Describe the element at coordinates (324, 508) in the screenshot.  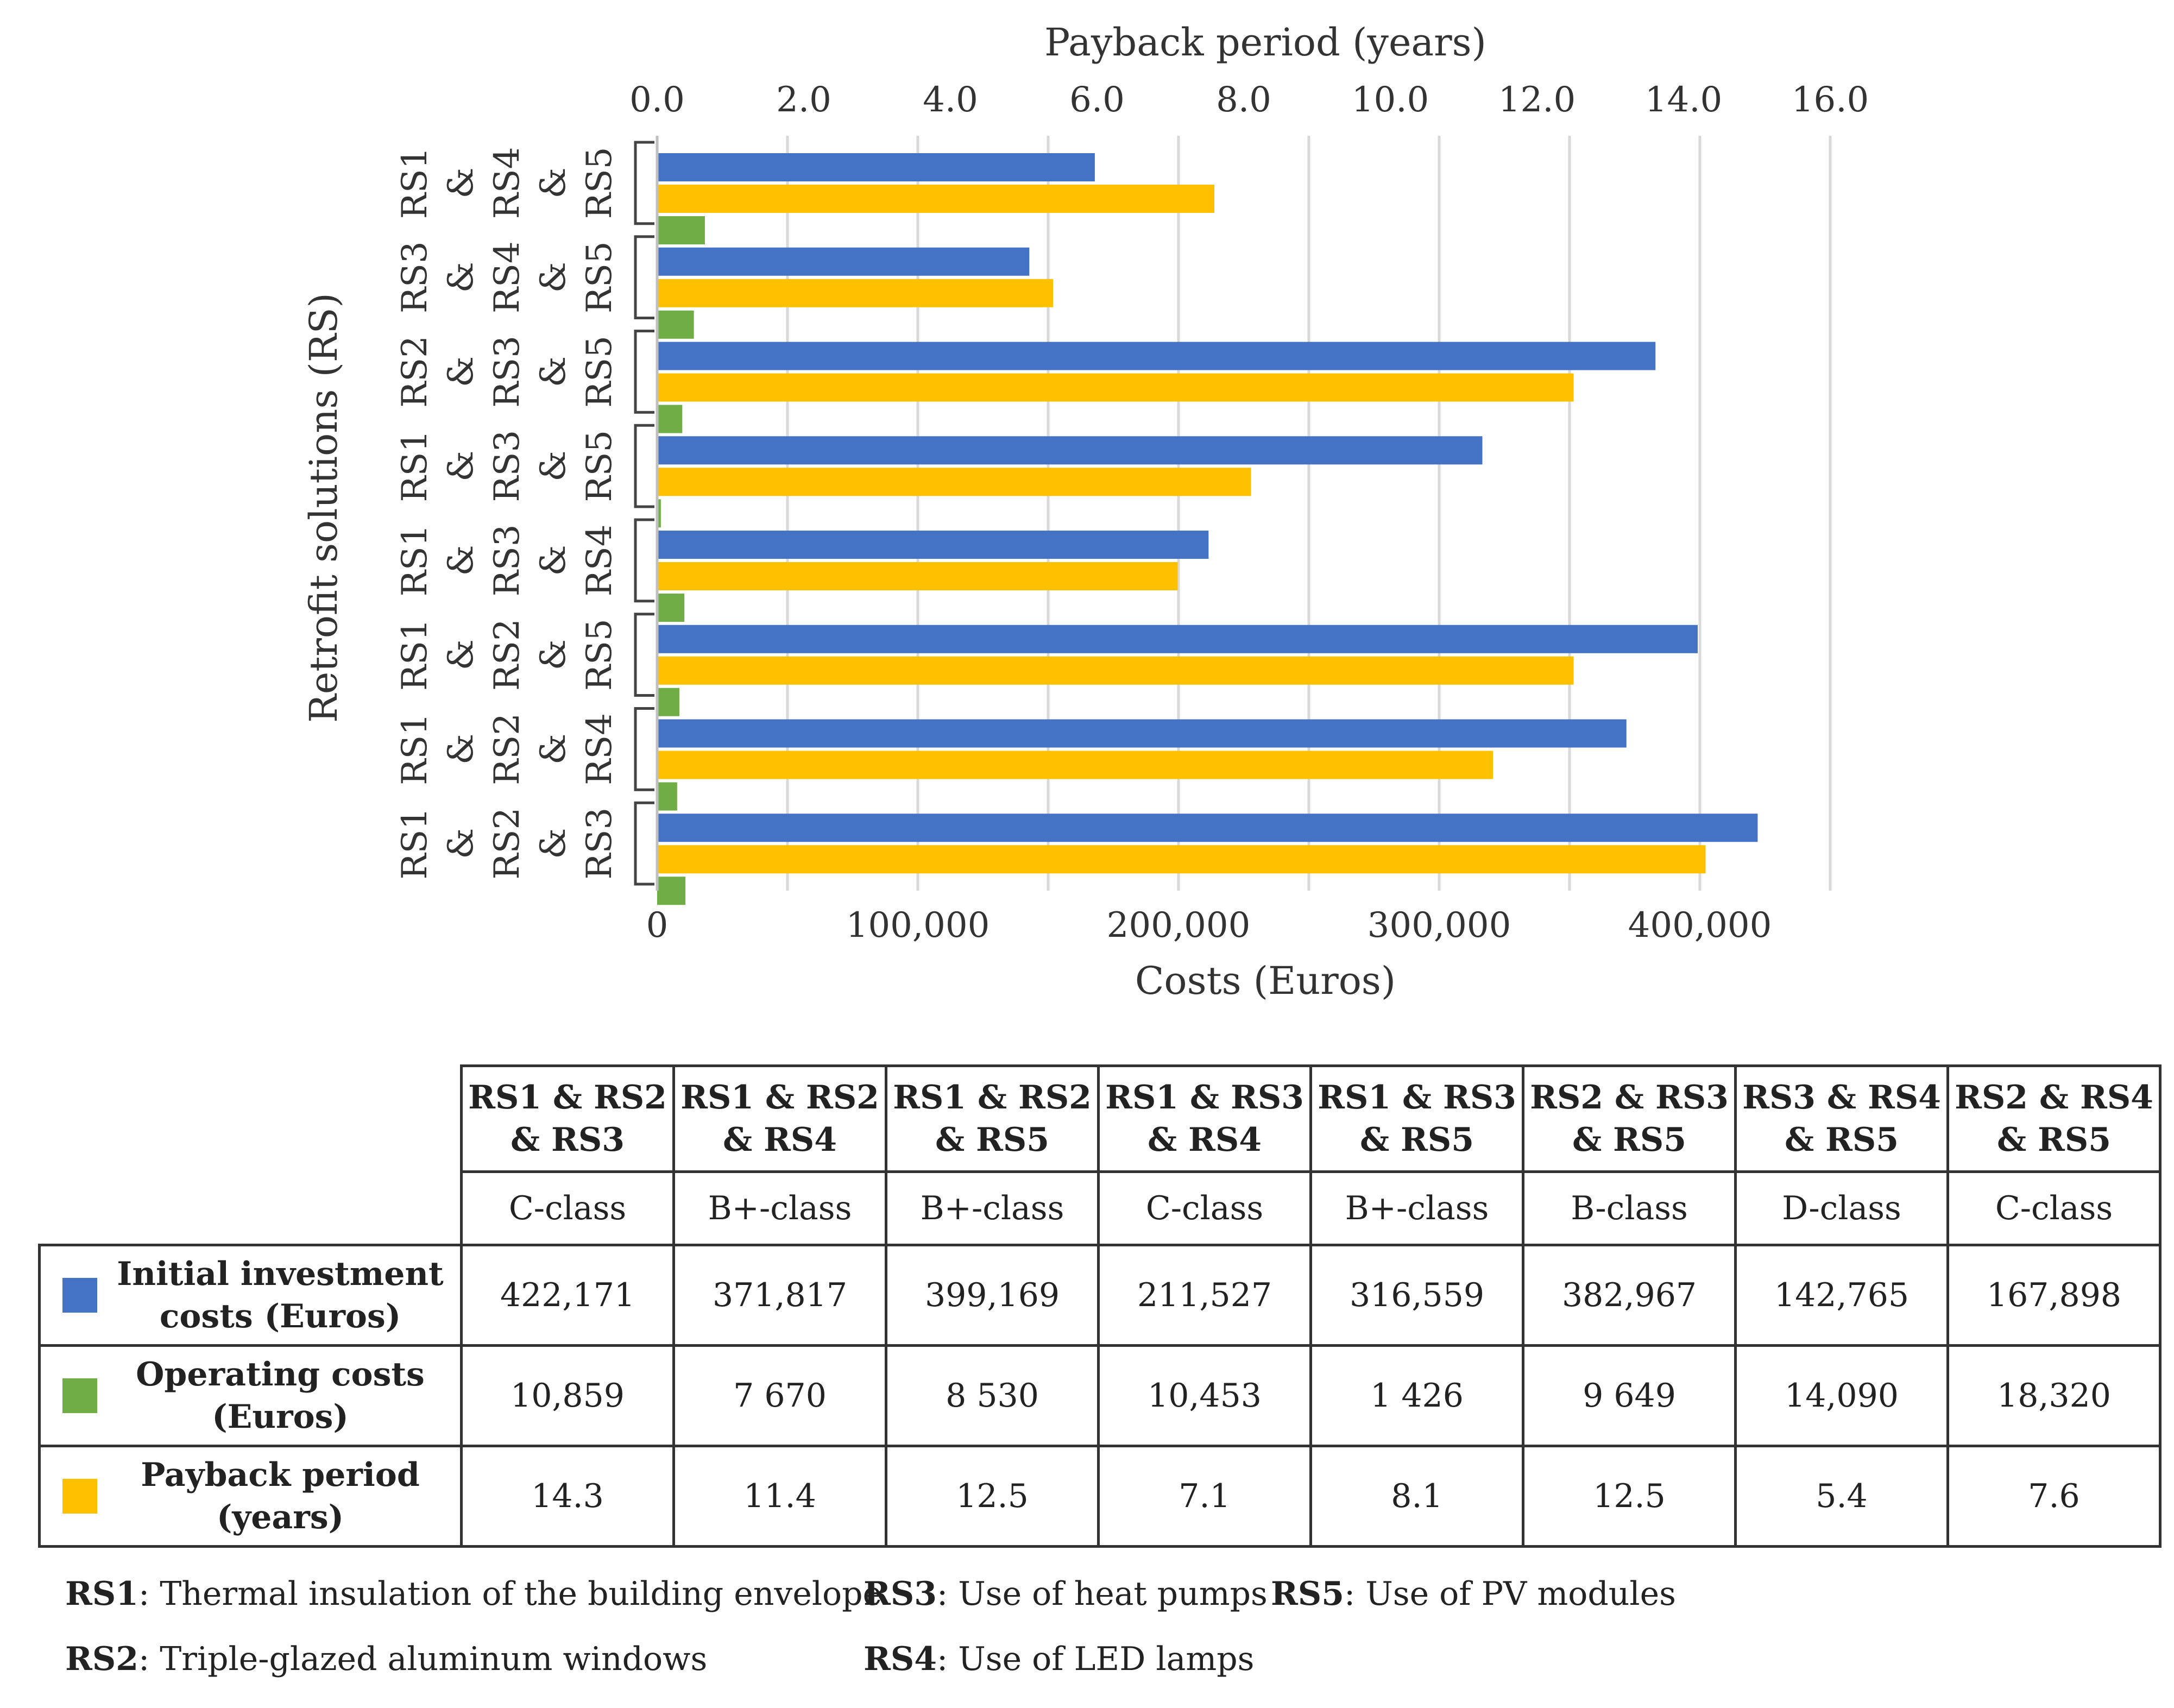
I see `y-axis-title: Retrofit solutions (RS)` at that location.